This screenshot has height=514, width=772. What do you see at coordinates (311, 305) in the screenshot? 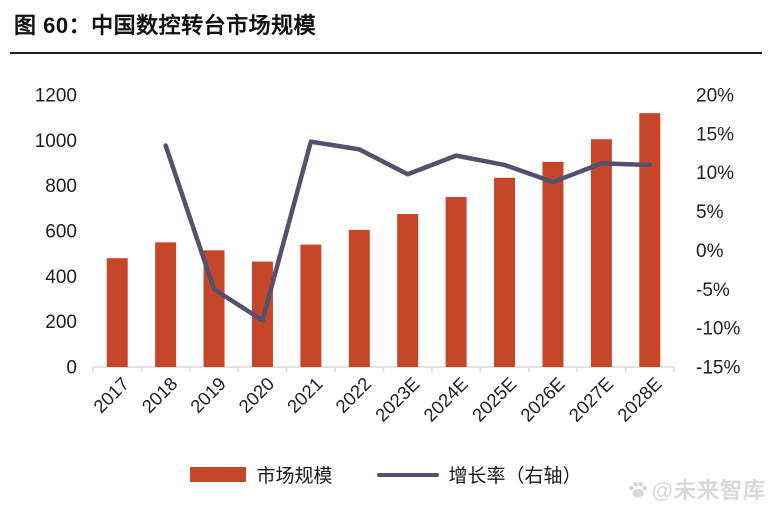
I see `bar-2021` at bounding box center [311, 305].